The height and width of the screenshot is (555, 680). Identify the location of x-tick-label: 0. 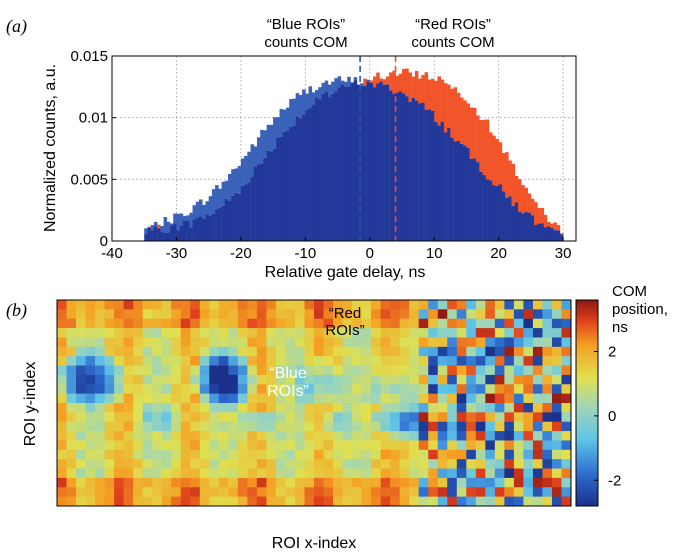
(370, 253).